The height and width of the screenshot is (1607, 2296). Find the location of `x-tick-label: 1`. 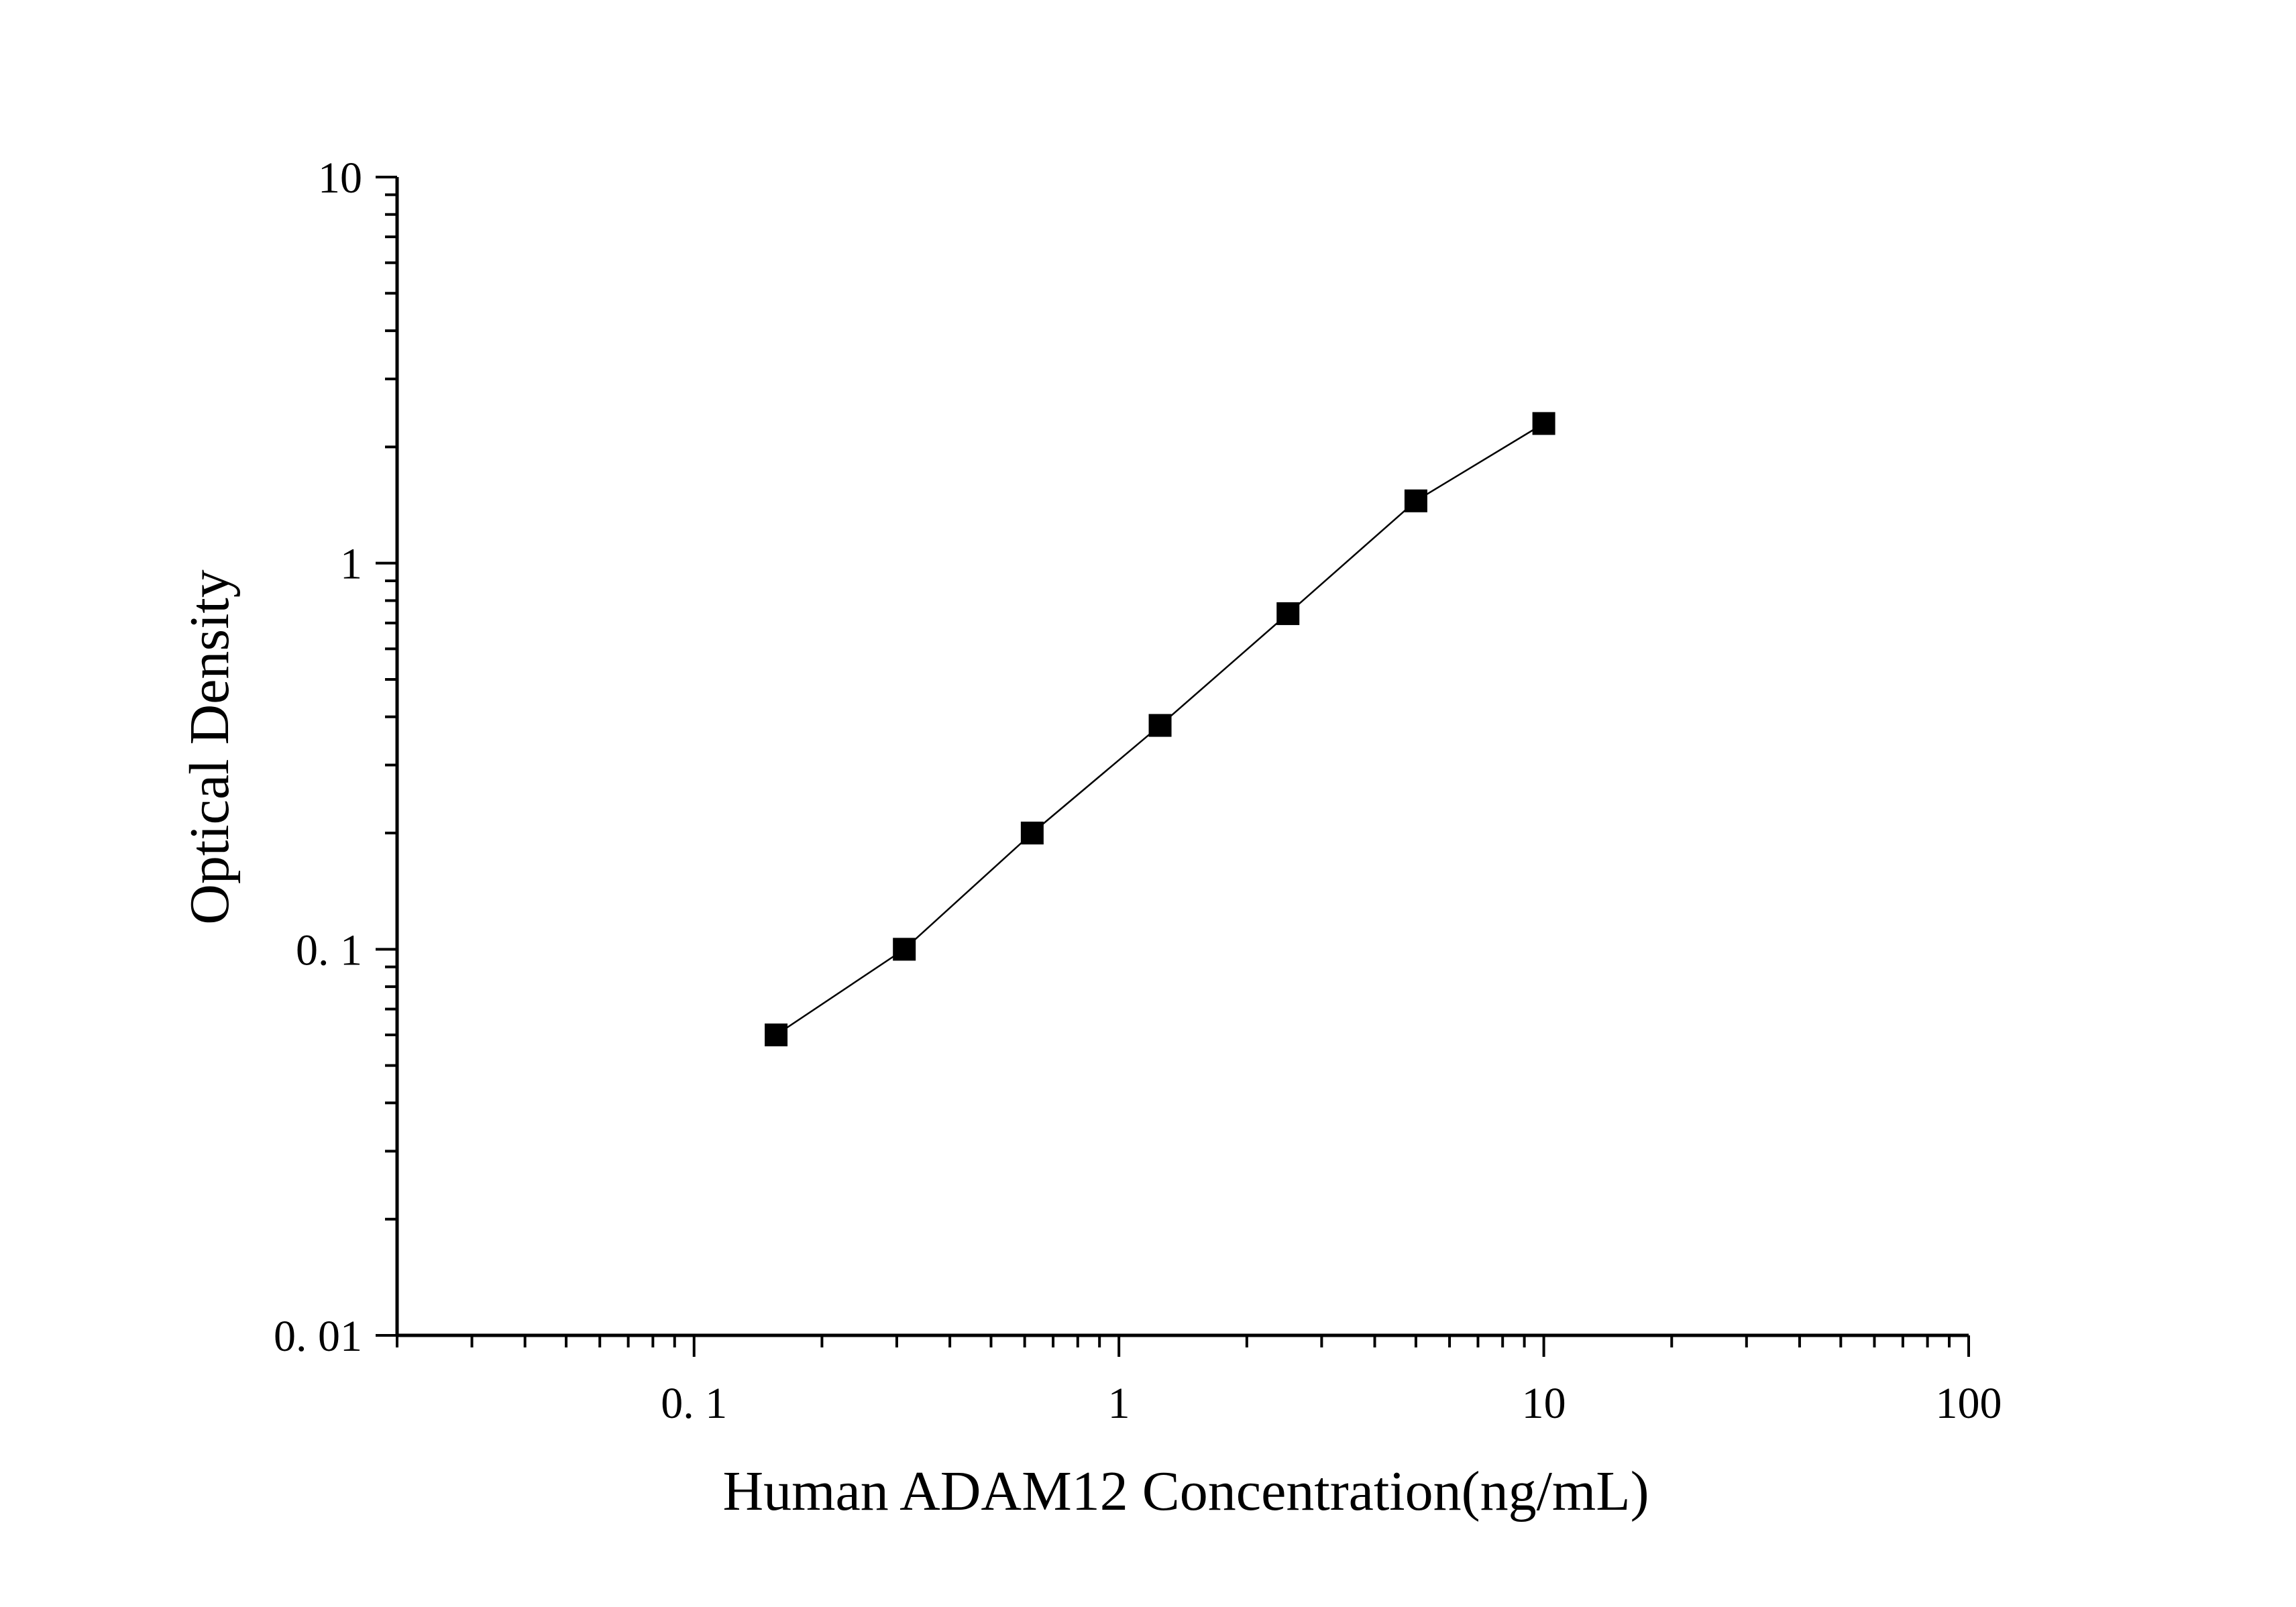

x-tick-label: 1 is located at coordinates (1119, 1403).